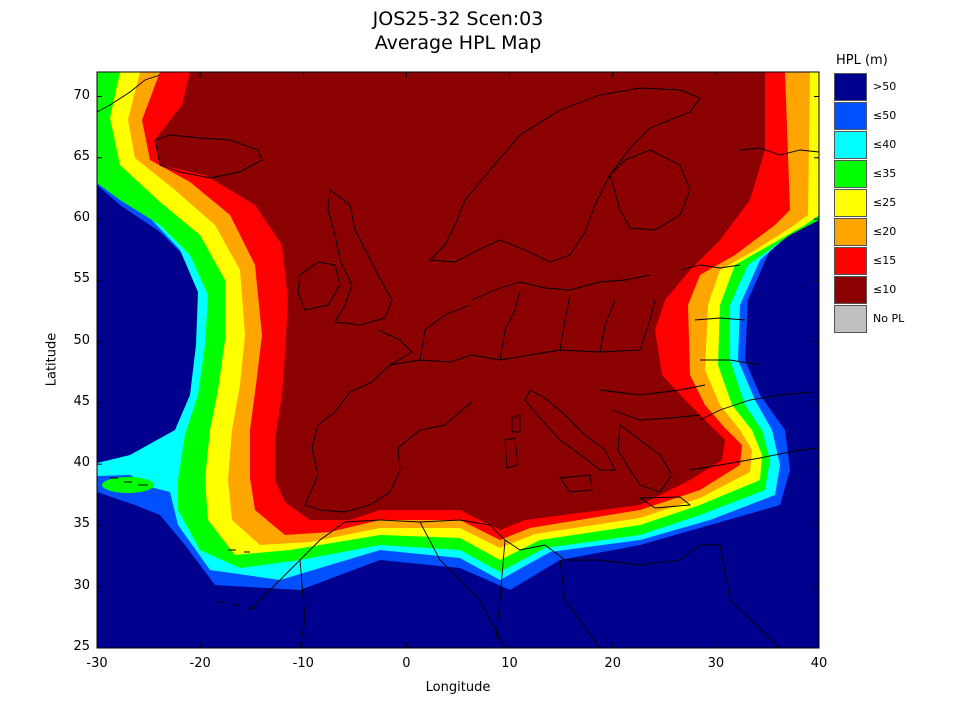  I want to click on x-tick-label: 40, so click(819, 663).